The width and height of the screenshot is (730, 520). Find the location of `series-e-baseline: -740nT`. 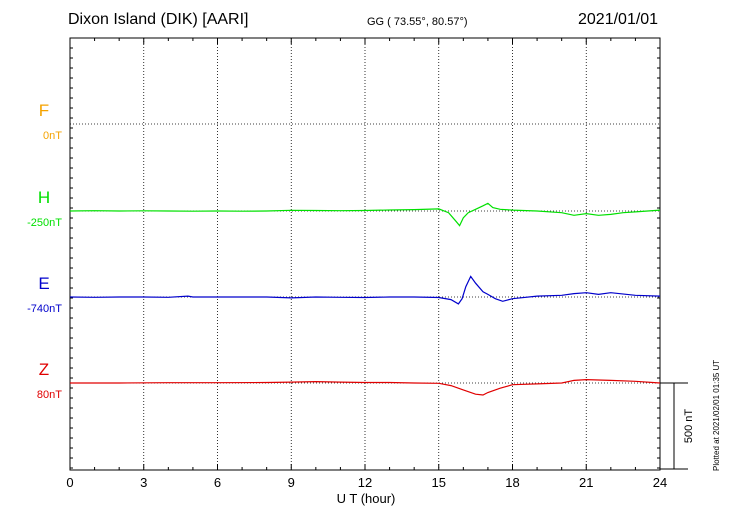

series-e-baseline: -740nT is located at coordinates (44, 309).